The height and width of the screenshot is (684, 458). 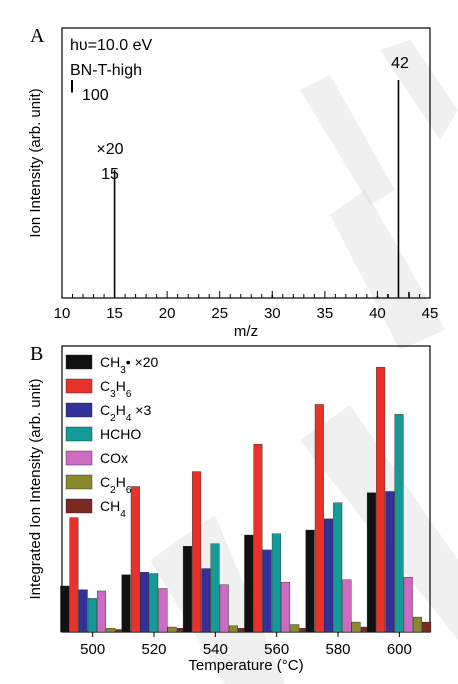 I want to click on legend-label: COx, so click(x=114, y=458).